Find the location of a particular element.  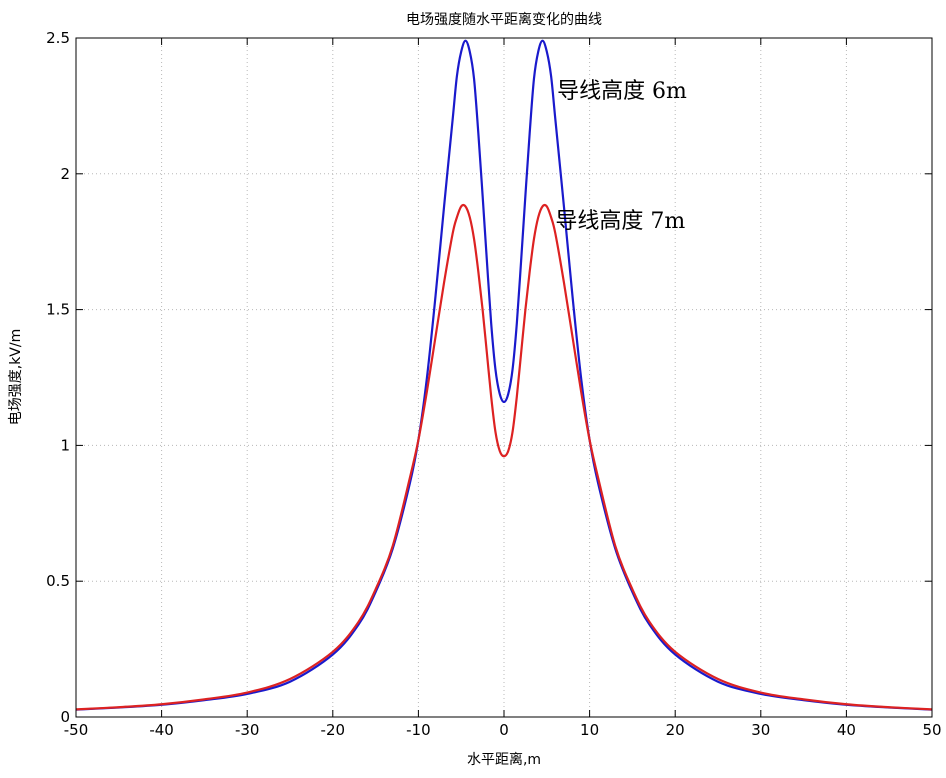

x-tick-label: -40 is located at coordinates (161, 730).